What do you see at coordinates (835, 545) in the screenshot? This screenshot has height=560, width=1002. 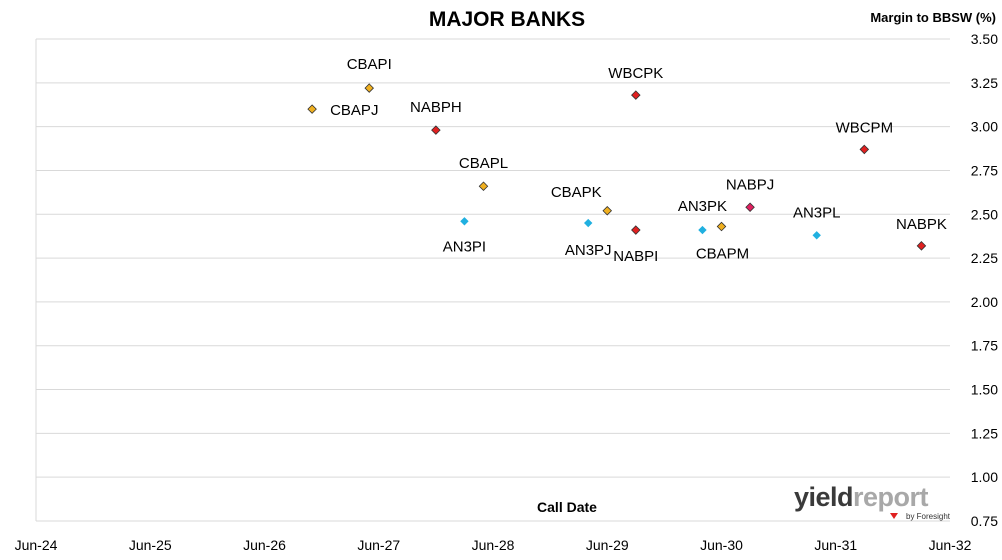 I see `x-tick-label: Jun-31` at bounding box center [835, 545].